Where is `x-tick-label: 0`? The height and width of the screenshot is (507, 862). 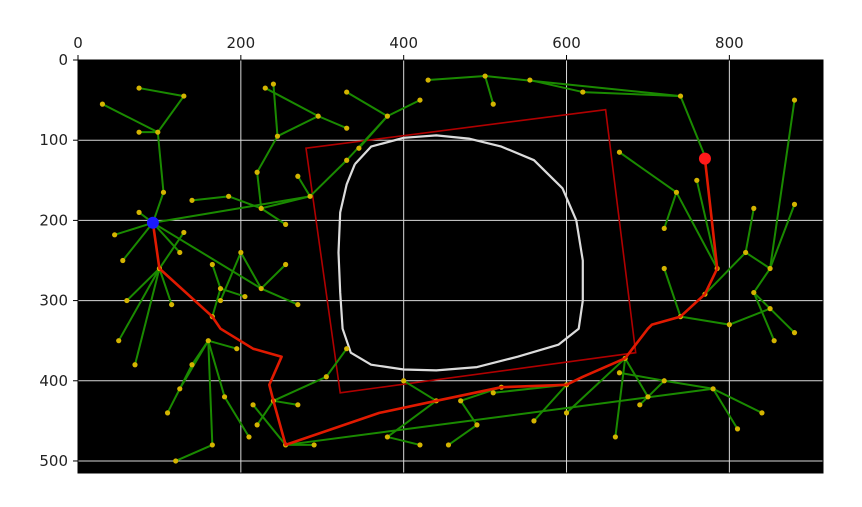 x-tick-label: 0 is located at coordinates (78, 43).